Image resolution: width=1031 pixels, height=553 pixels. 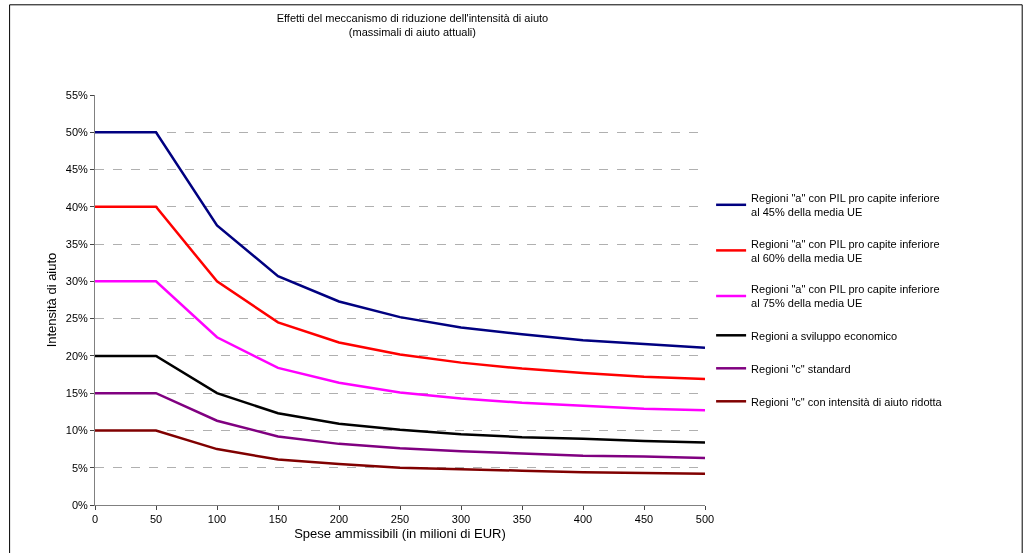 What do you see at coordinates (76, 169) in the screenshot?
I see `y-tick-label: 45%` at bounding box center [76, 169].